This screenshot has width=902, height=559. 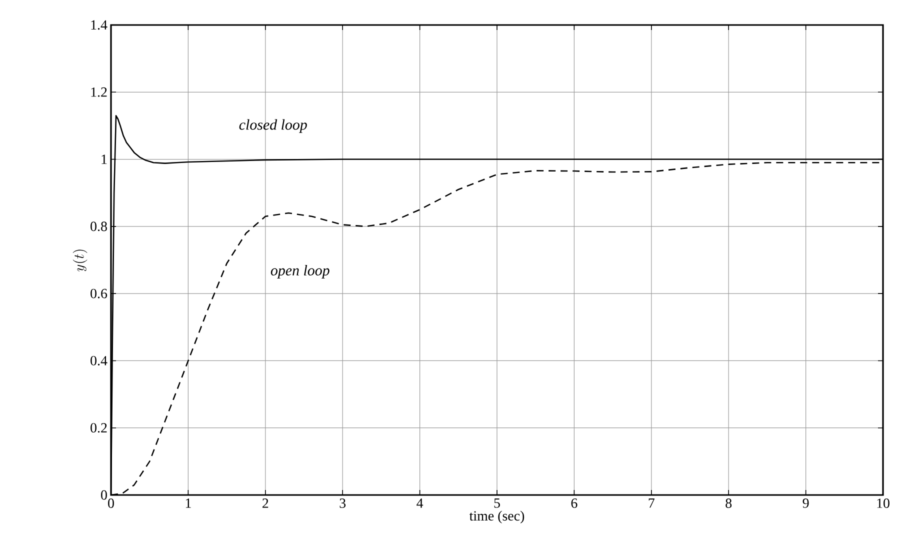 I want to click on x-tick-label: 7, so click(x=651, y=503).